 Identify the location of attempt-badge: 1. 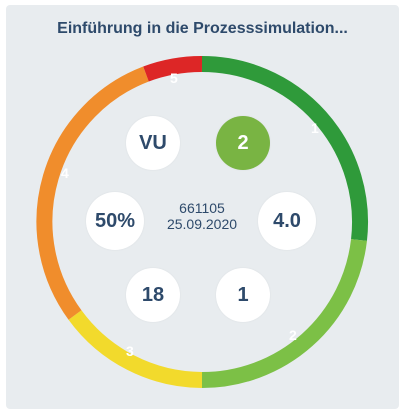
(243, 295).